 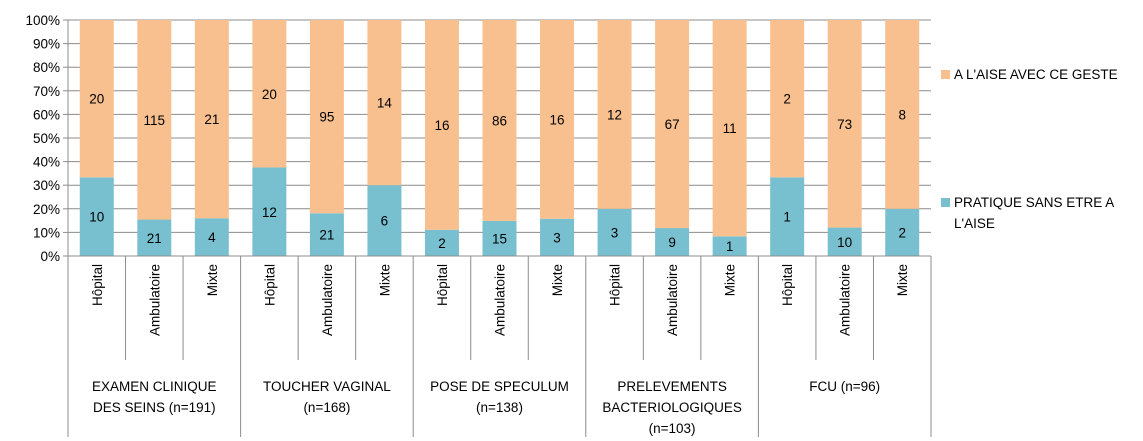 What do you see at coordinates (326, 407) in the screenshot?
I see `group-label: (n=168)` at bounding box center [326, 407].